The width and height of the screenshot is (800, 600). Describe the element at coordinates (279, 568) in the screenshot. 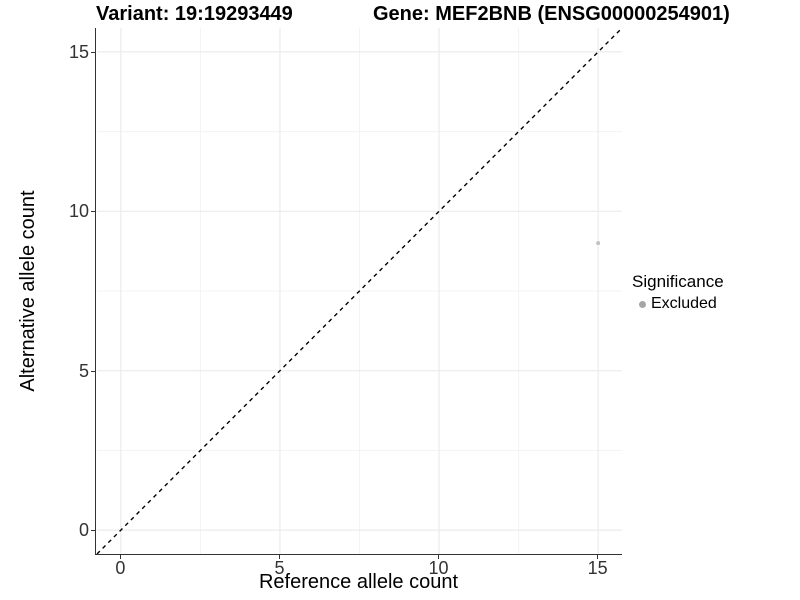

I see `x-tick-label: 5` at that location.